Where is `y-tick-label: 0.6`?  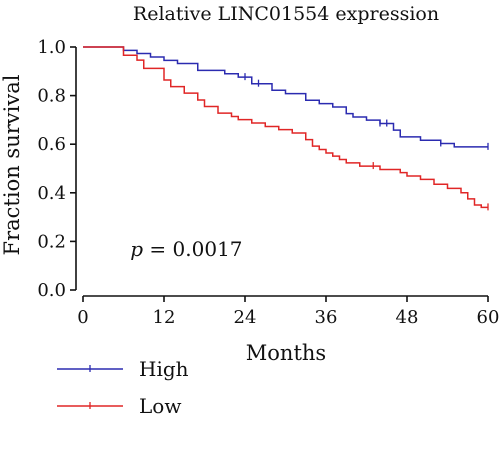 y-tick-label: 0.6 is located at coordinates (51, 144).